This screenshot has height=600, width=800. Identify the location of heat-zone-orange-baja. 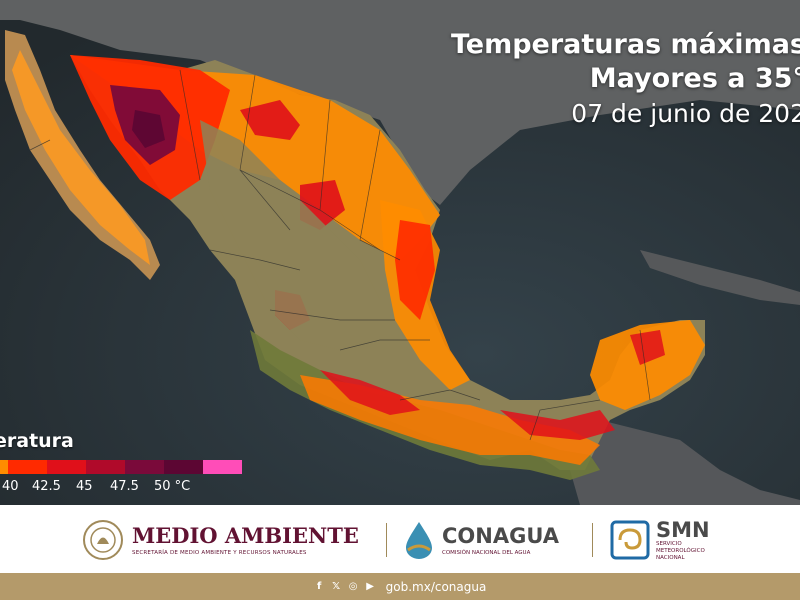
(81, 157).